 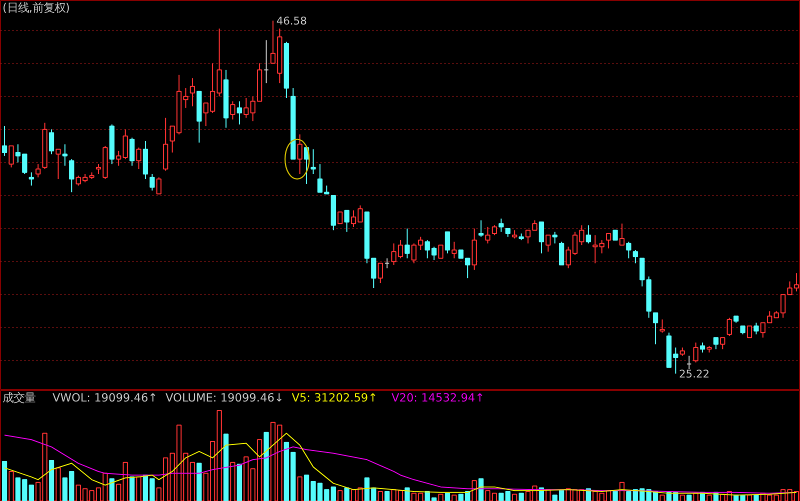 I want to click on annotation: 25.22, so click(x=694, y=374).